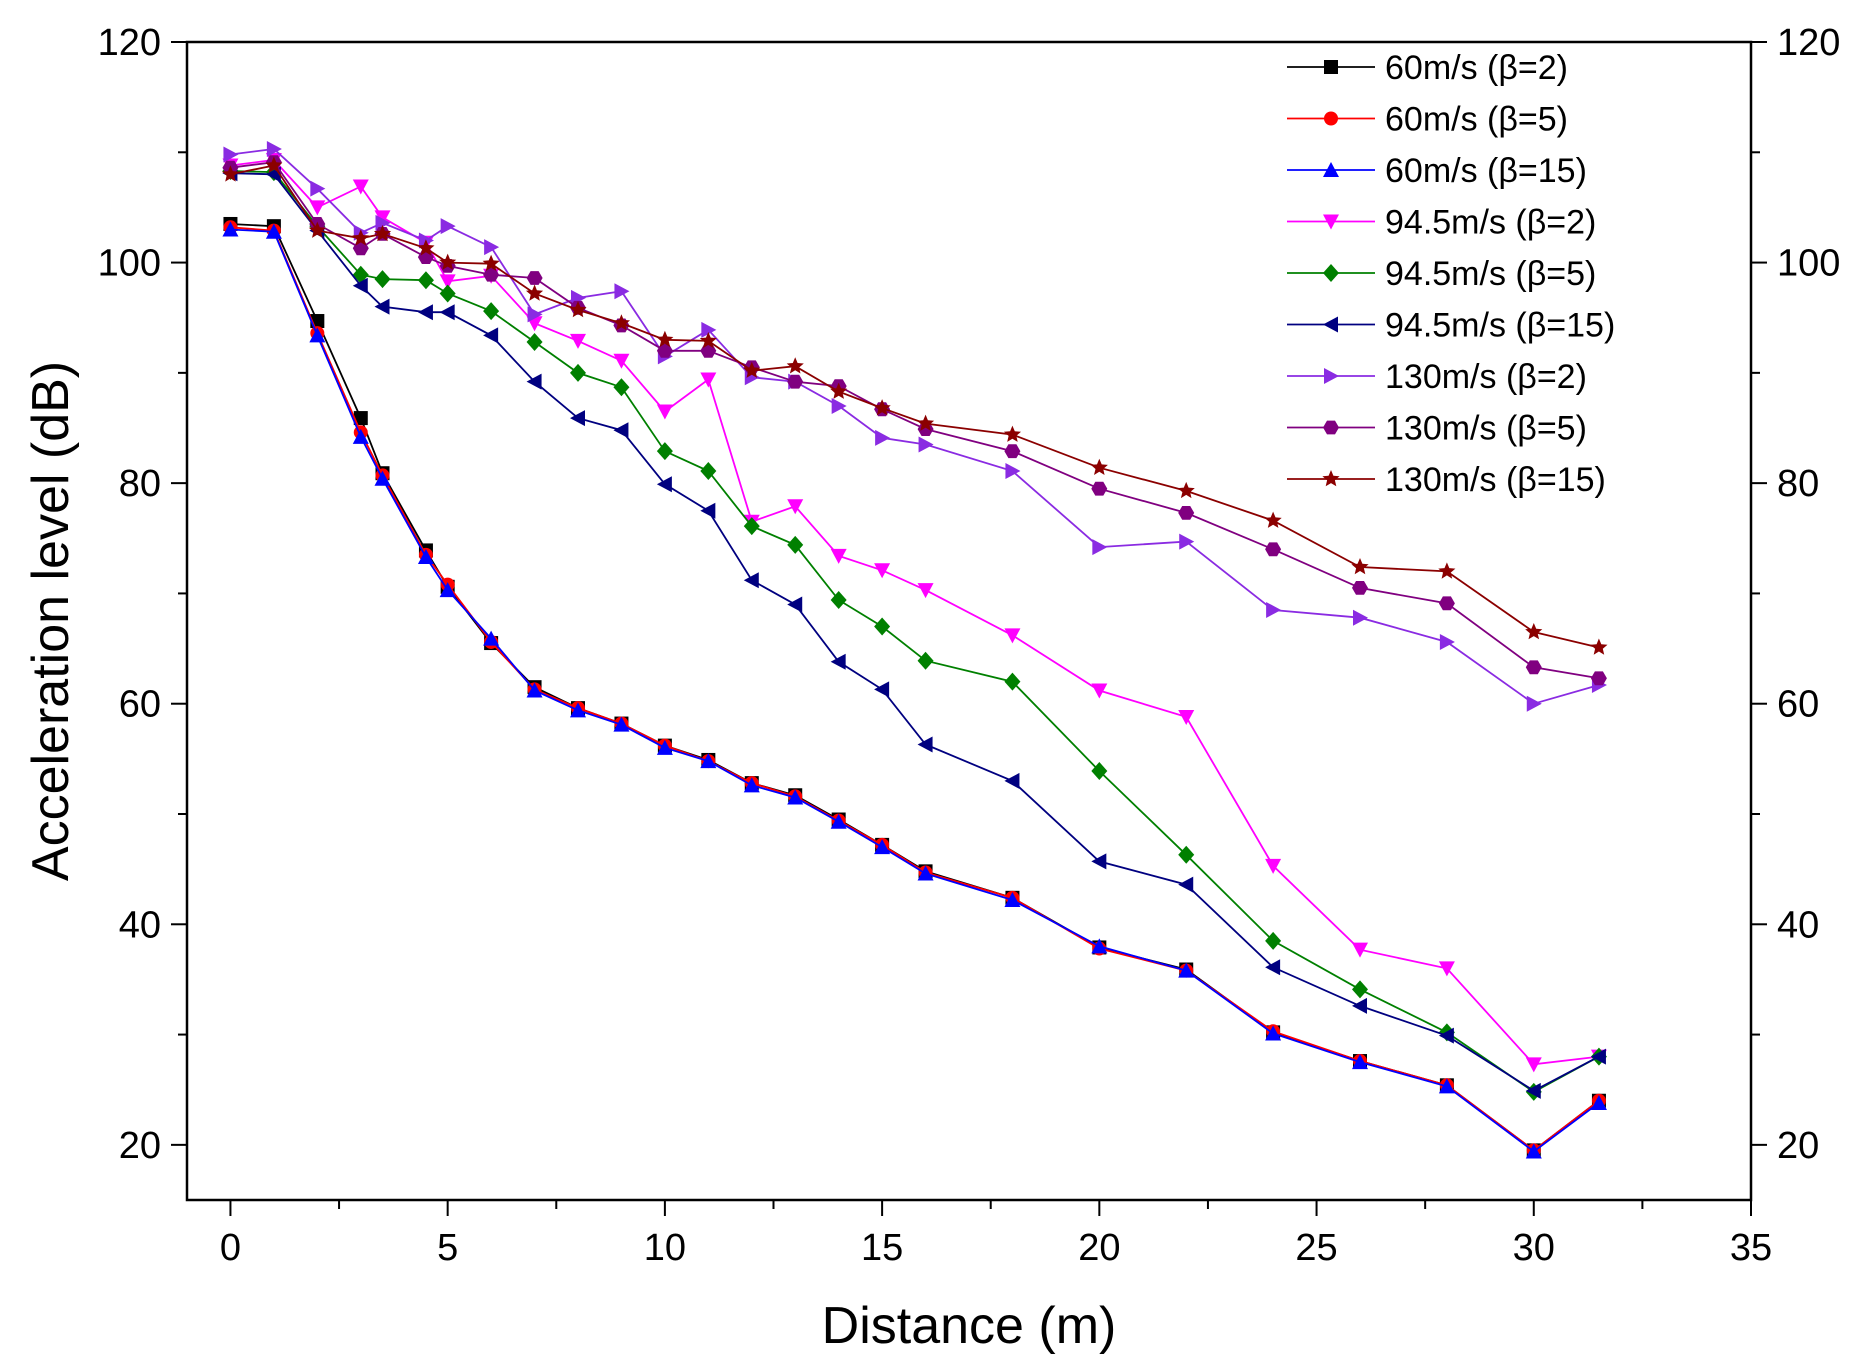 The height and width of the screenshot is (1370, 1863). What do you see at coordinates (665, 1248) in the screenshot?
I see `x-tick-label: 10` at bounding box center [665, 1248].